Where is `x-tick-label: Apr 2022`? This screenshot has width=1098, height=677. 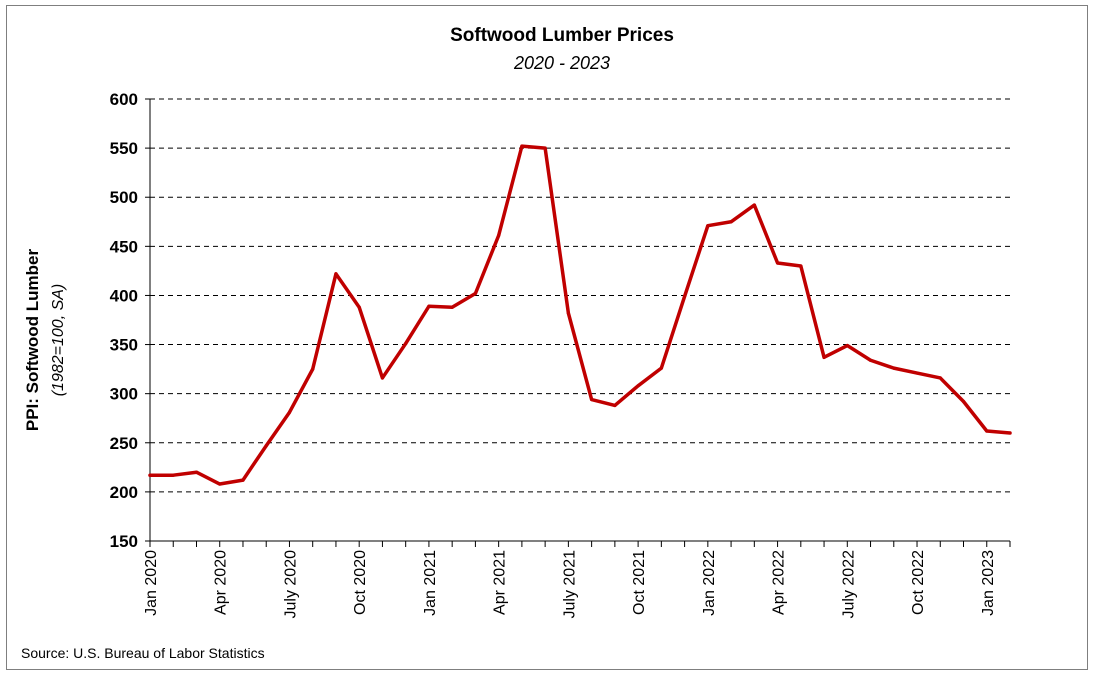 x-tick-label: Apr 2022 is located at coordinates (779, 582).